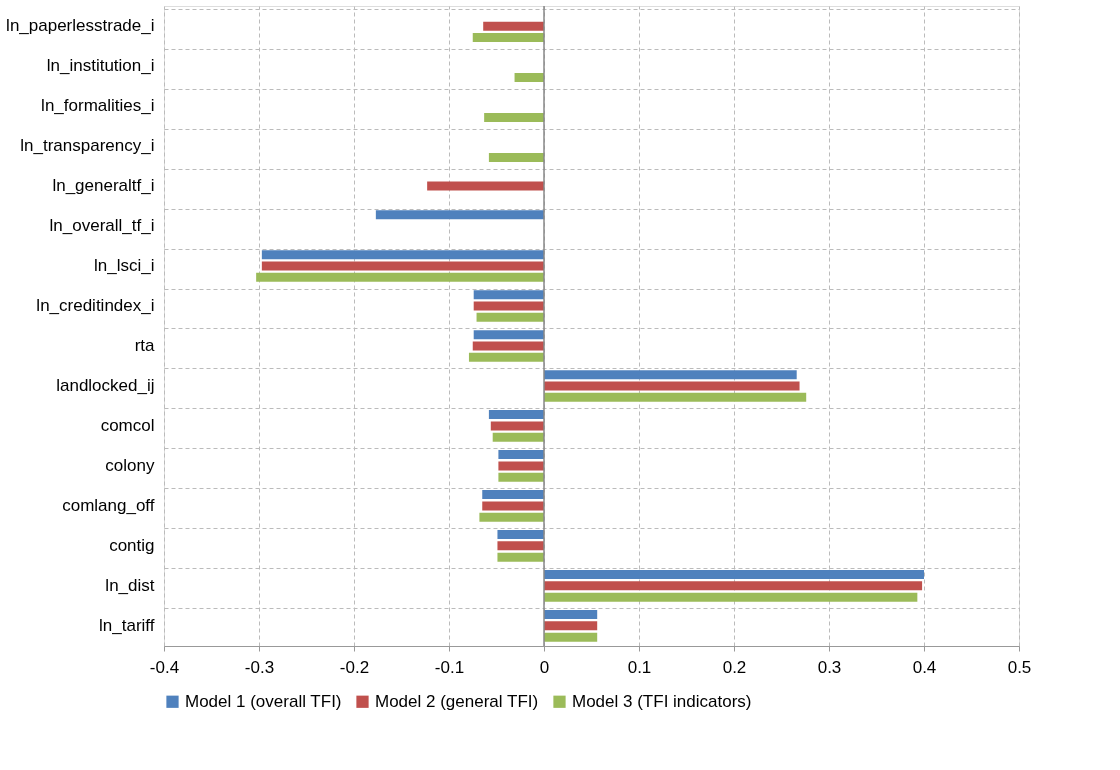  What do you see at coordinates (87, 146) in the screenshot?
I see `y-tick-label: ln_transparency_i` at bounding box center [87, 146].